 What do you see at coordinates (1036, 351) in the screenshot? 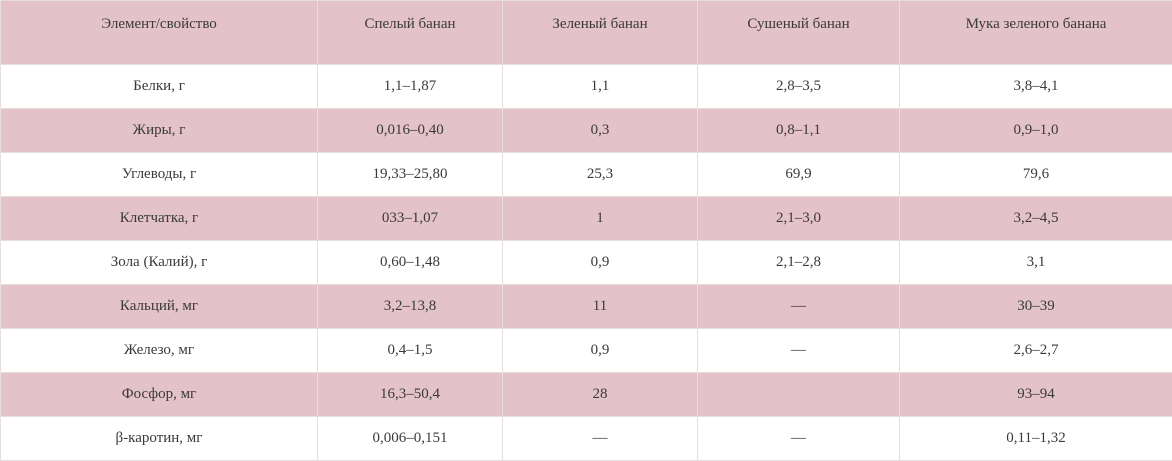
I see `table-cell: 2,6–2,7` at bounding box center [1036, 351].